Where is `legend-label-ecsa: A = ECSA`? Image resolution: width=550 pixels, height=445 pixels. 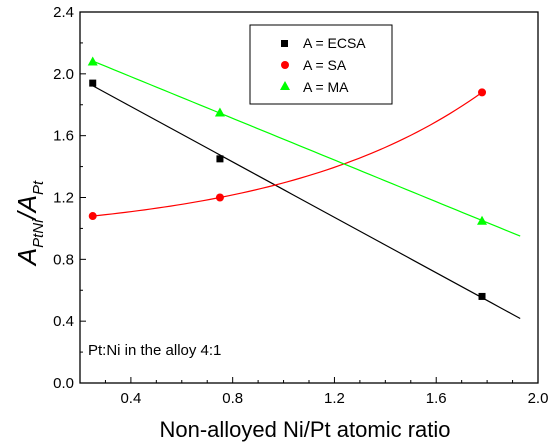
legend-label-ecsa: A = ECSA is located at coordinates (334, 43).